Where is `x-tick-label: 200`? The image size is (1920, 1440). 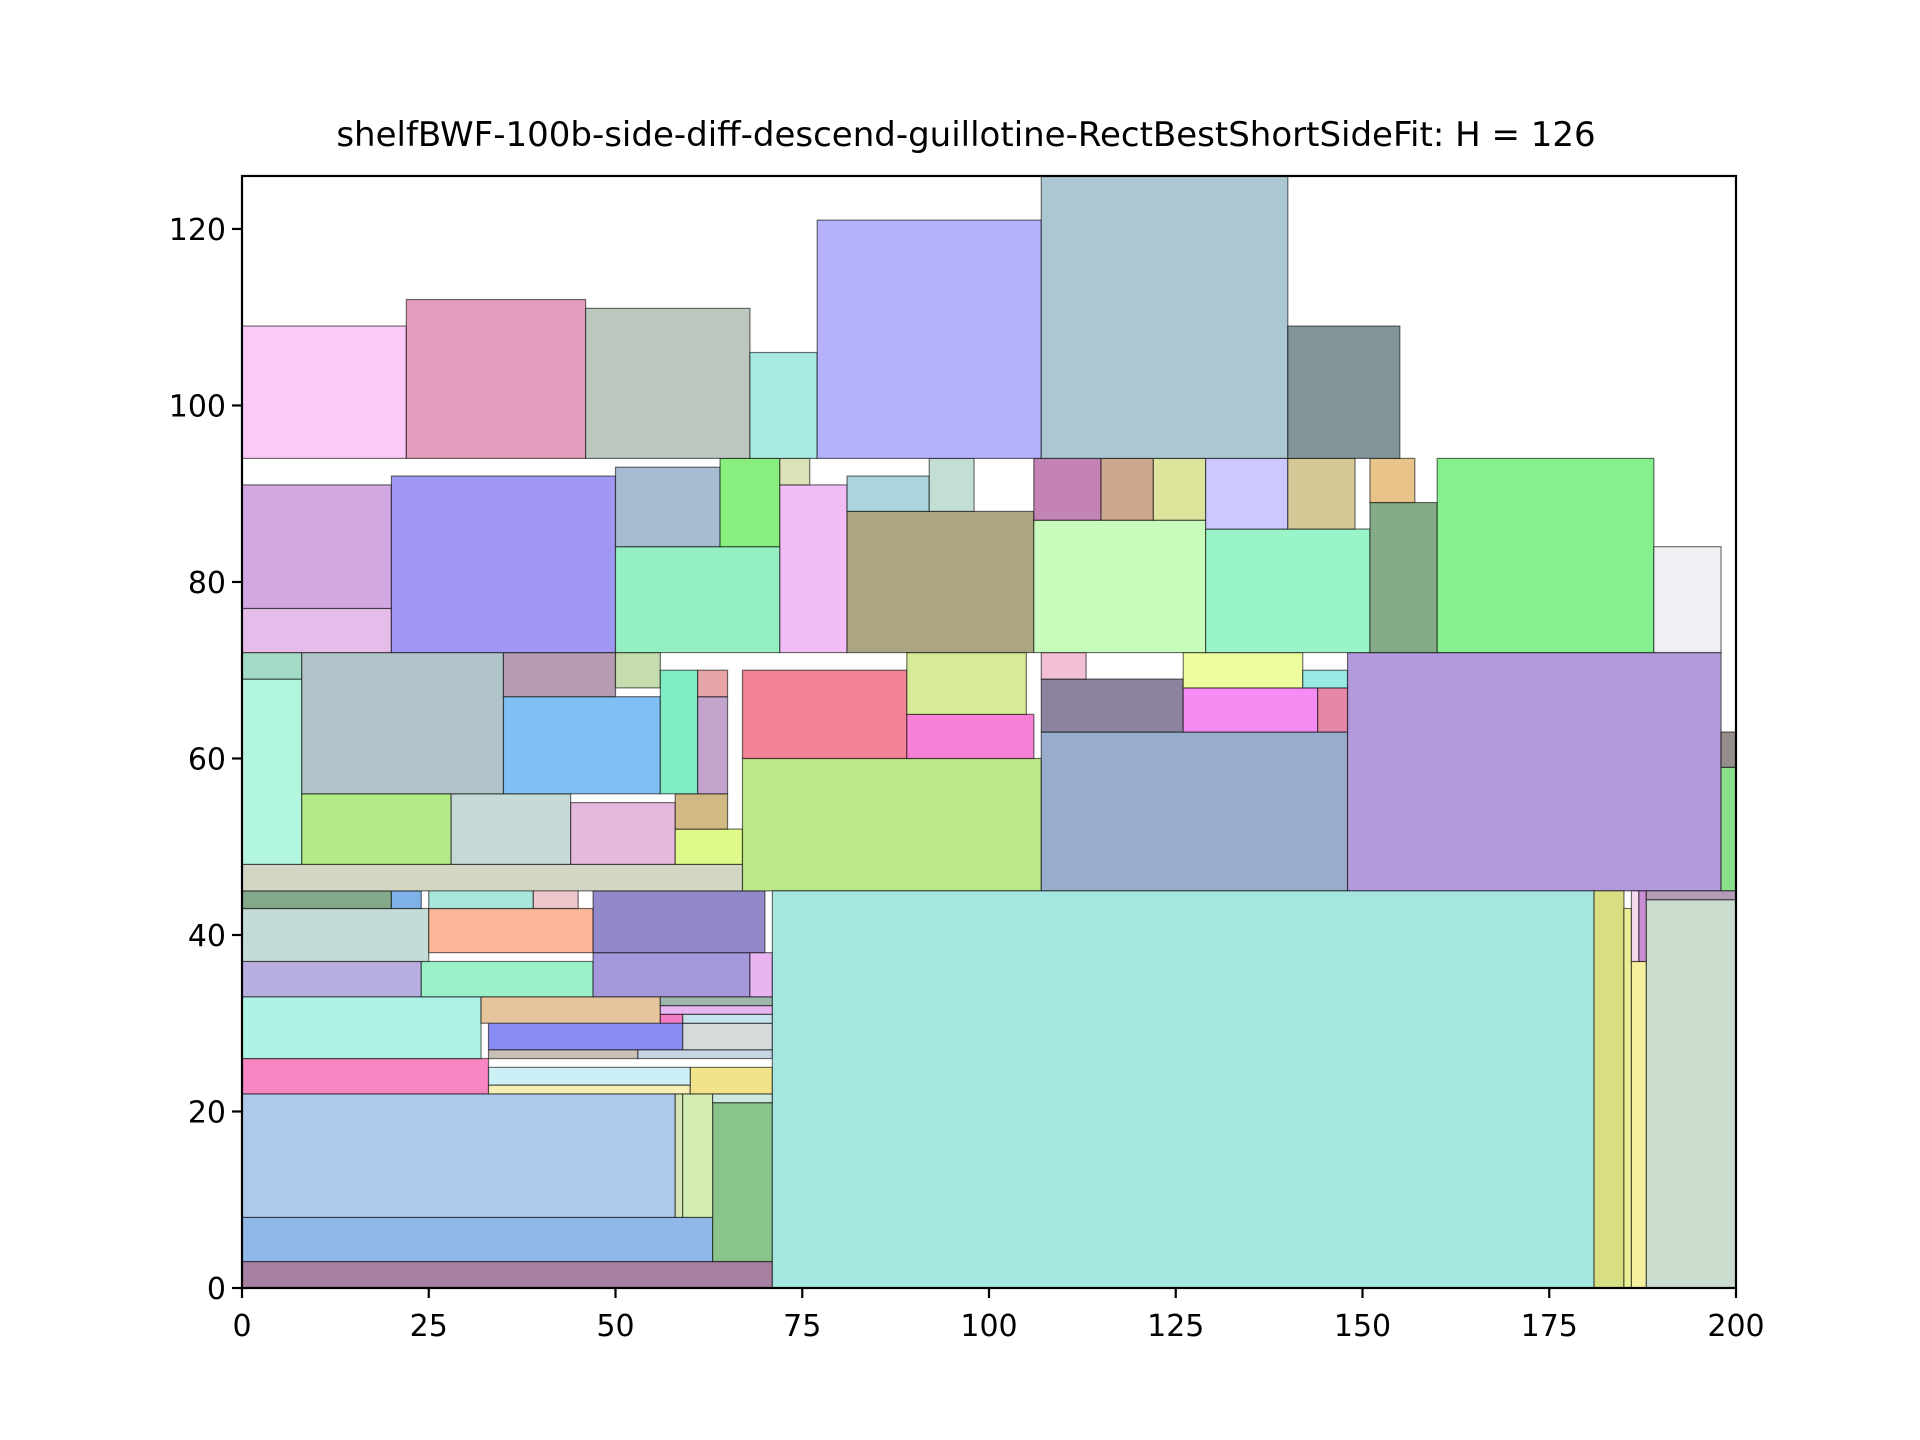 x-tick-label: 200 is located at coordinates (1735, 1326).